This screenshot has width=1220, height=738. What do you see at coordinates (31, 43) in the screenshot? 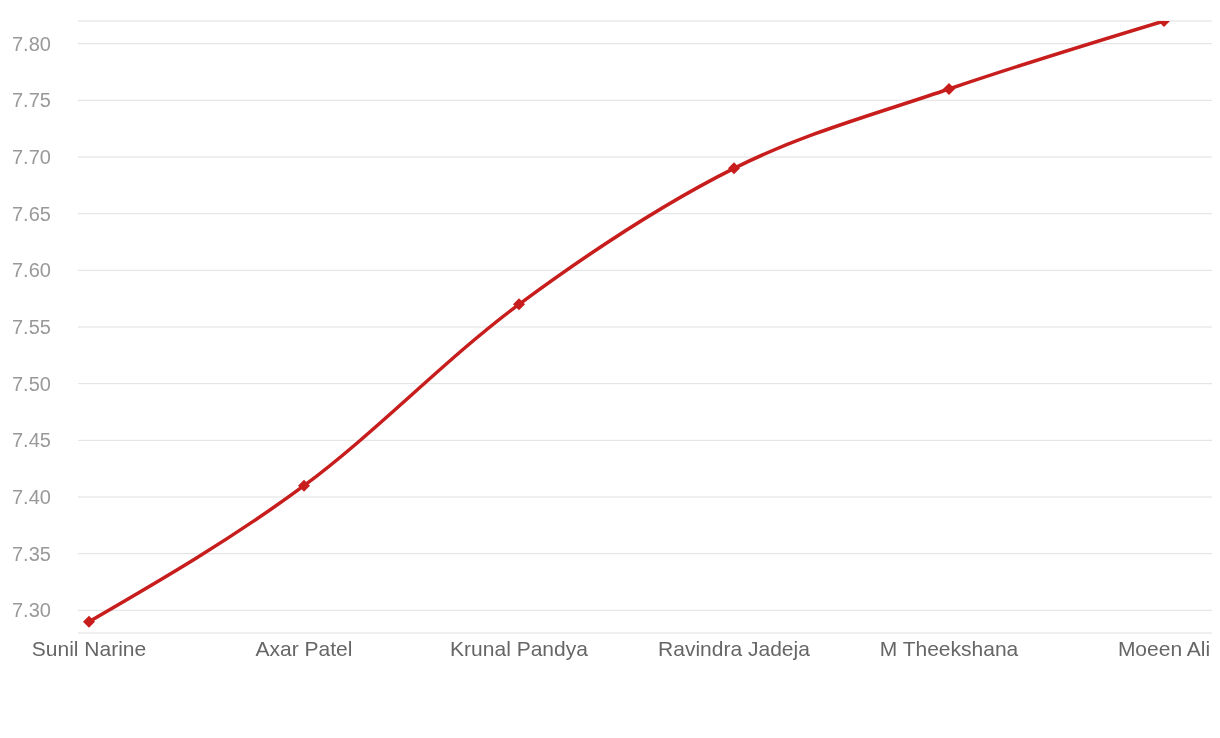
I see `y-tick-label: 7.80` at bounding box center [31, 43].